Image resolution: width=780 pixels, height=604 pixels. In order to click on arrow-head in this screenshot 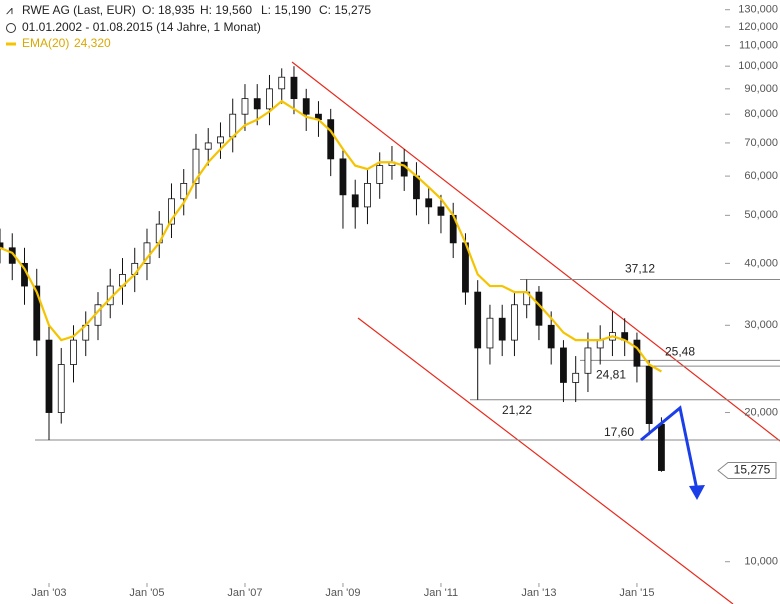, I will do `click(697, 492)`.